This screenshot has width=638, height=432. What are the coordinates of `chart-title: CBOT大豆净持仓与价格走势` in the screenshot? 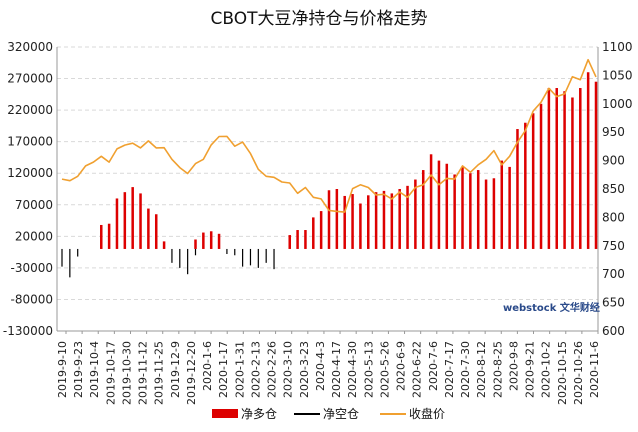 It's located at (319, 19).